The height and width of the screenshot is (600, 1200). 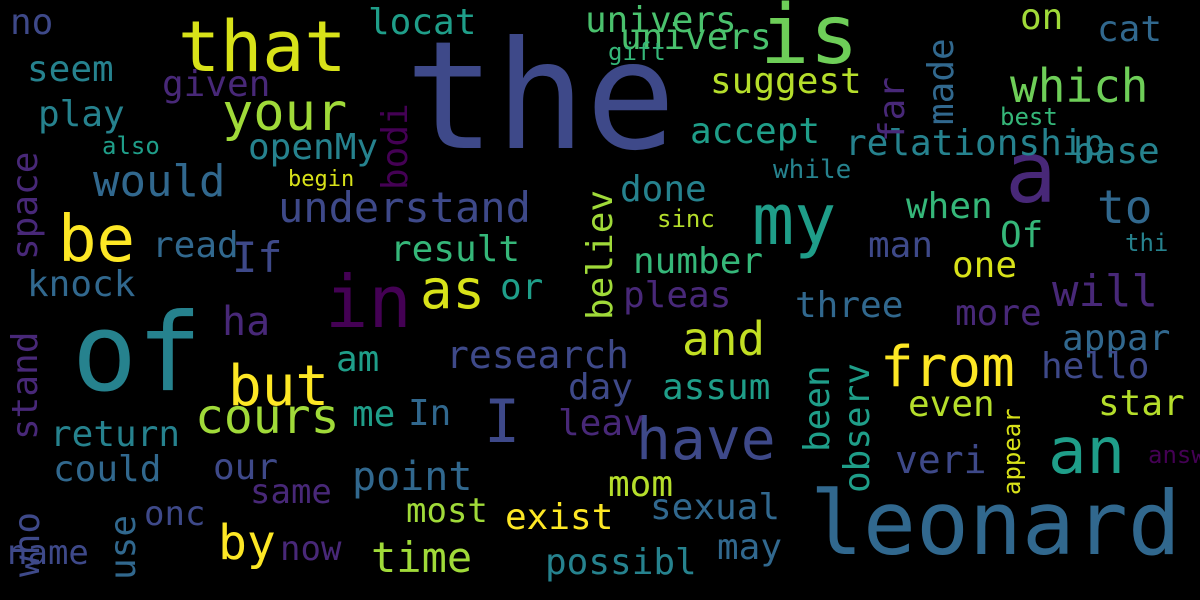 I want to click on word: now, so click(x=311, y=549).